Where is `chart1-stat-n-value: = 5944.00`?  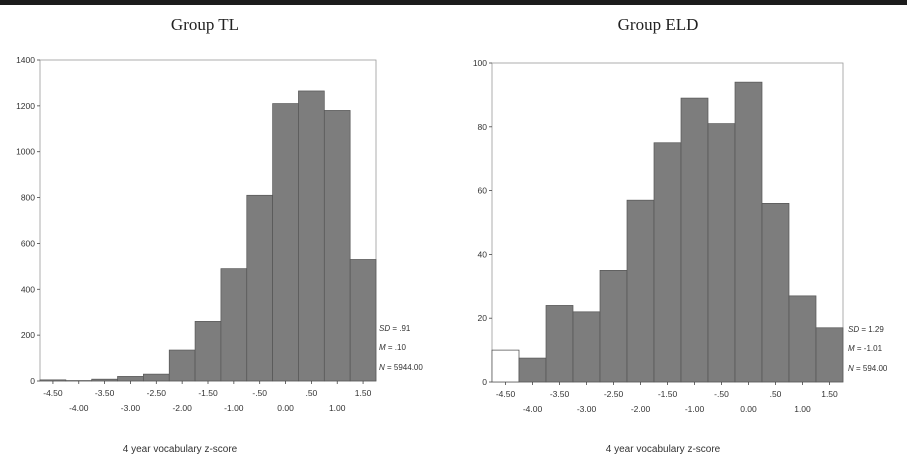 chart1-stat-n-value: = 5944.00 is located at coordinates (404, 367).